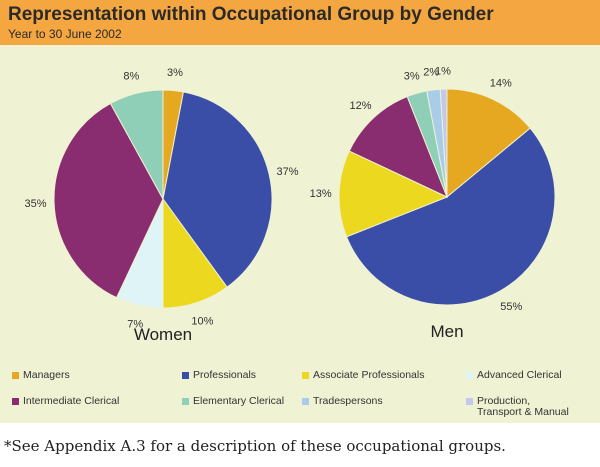 This screenshot has height=467, width=600. Describe the element at coordinates (450, 216) in the screenshot. I see `men-slice-professionals` at that location.